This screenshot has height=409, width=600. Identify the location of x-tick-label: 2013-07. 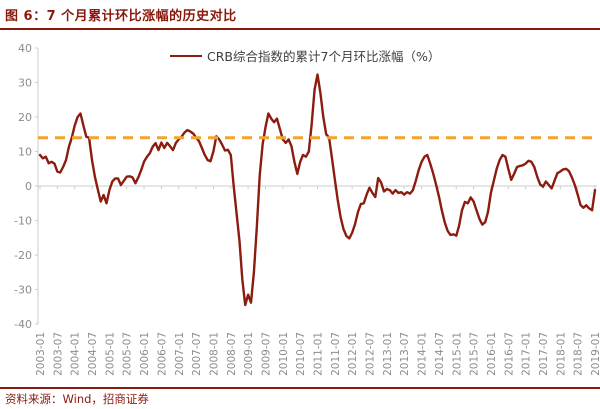
(405, 354).